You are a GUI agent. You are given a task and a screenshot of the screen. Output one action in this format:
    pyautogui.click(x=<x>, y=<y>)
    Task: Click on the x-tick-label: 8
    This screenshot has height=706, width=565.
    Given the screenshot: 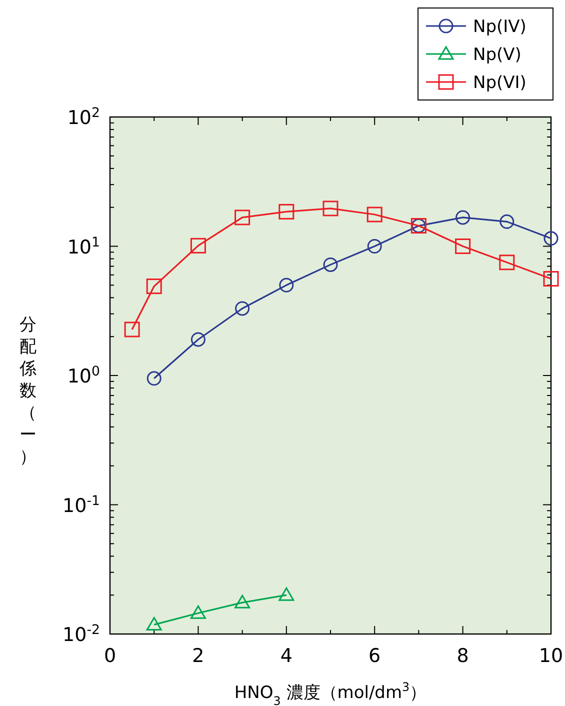 What is the action you would take?
    pyautogui.click(x=462, y=656)
    